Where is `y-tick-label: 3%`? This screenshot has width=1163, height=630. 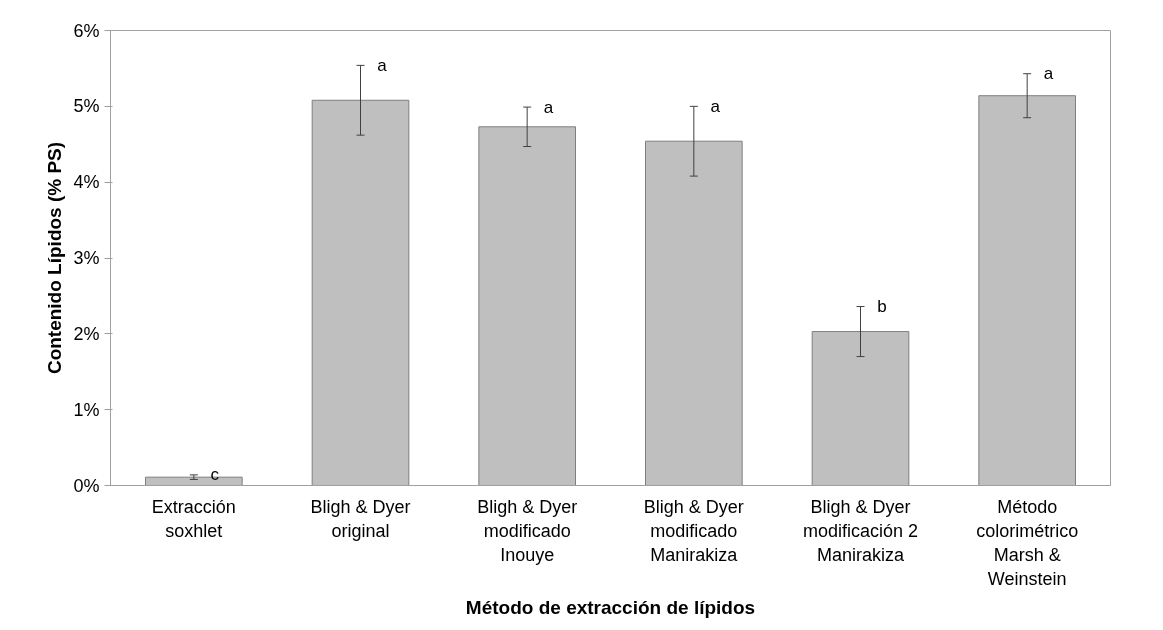 y-tick-label: 3% is located at coordinates (86, 258).